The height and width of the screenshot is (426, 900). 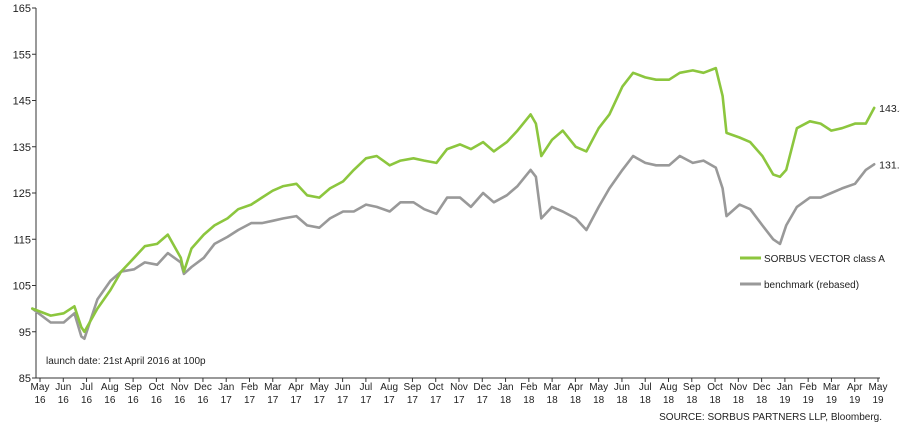 I want to click on y-tick-label: 105, so click(x=22, y=287).